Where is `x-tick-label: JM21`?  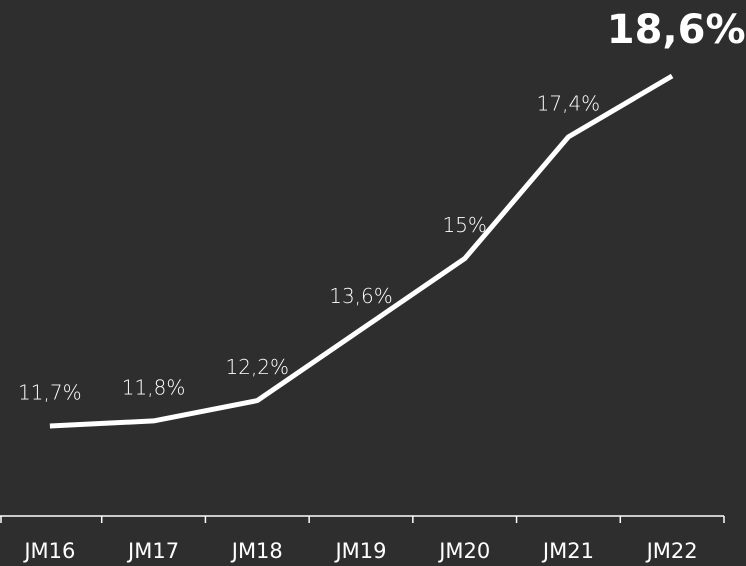 x-tick-label: JM21 is located at coordinates (567, 551).